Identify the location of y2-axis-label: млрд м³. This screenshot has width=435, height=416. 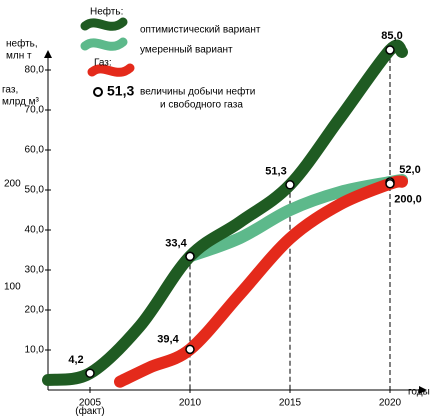
(21, 102).